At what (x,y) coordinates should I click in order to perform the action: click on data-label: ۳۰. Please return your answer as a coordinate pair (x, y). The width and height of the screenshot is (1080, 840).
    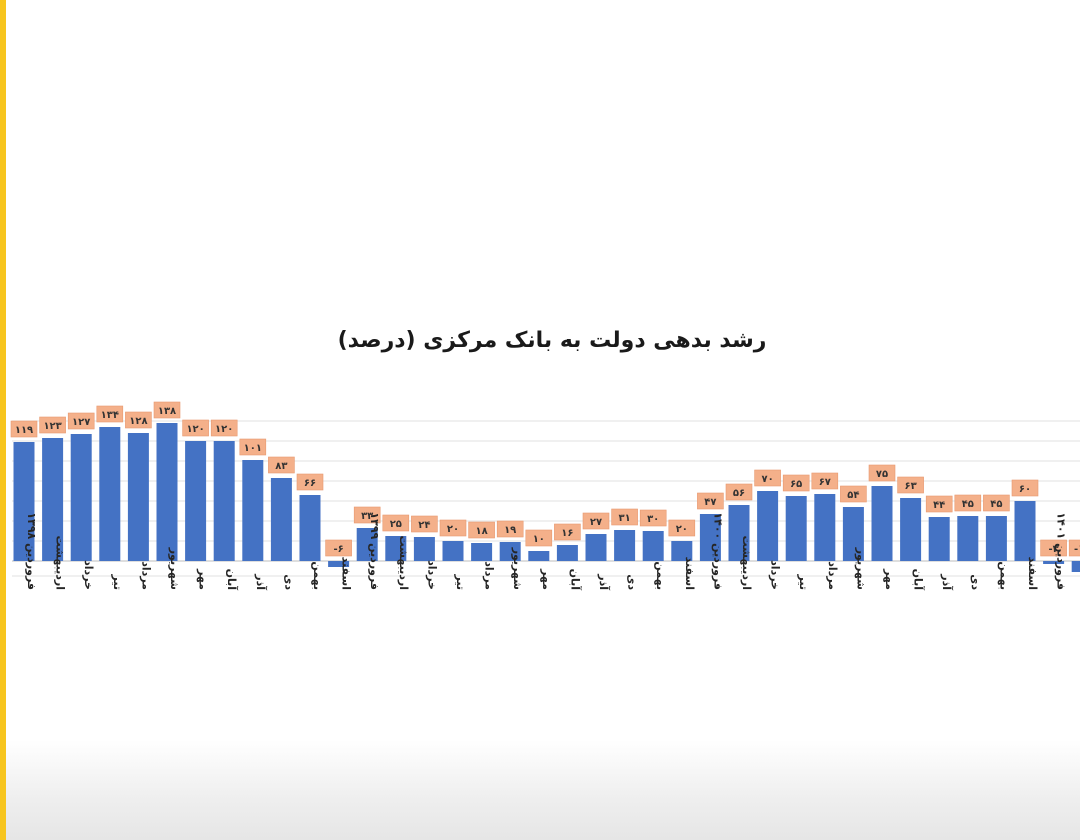
    Looking at the image, I should click on (653, 518).